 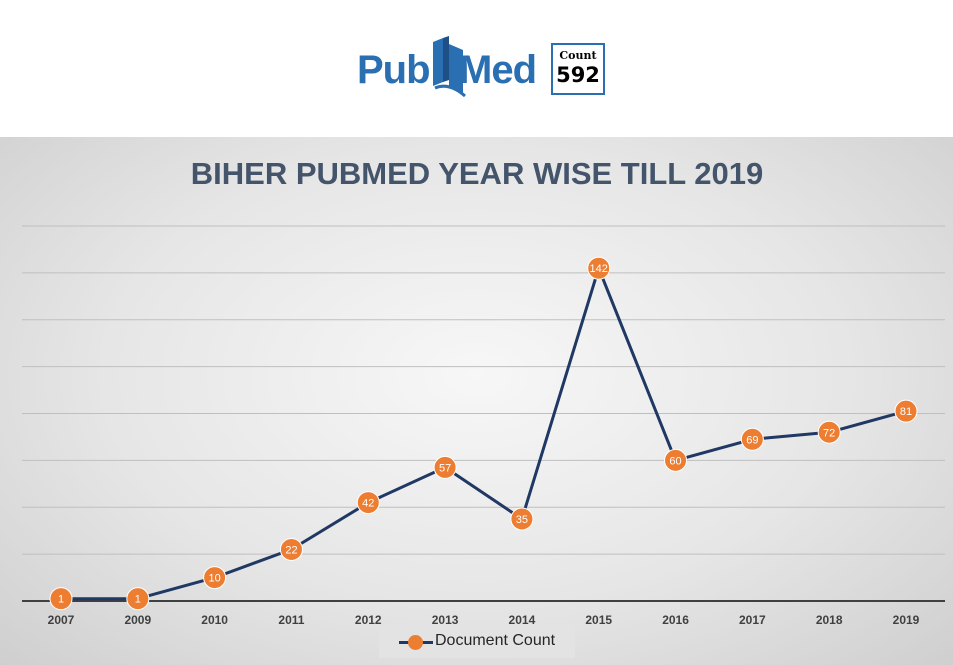 I want to click on data-point: 72, so click(x=829, y=432).